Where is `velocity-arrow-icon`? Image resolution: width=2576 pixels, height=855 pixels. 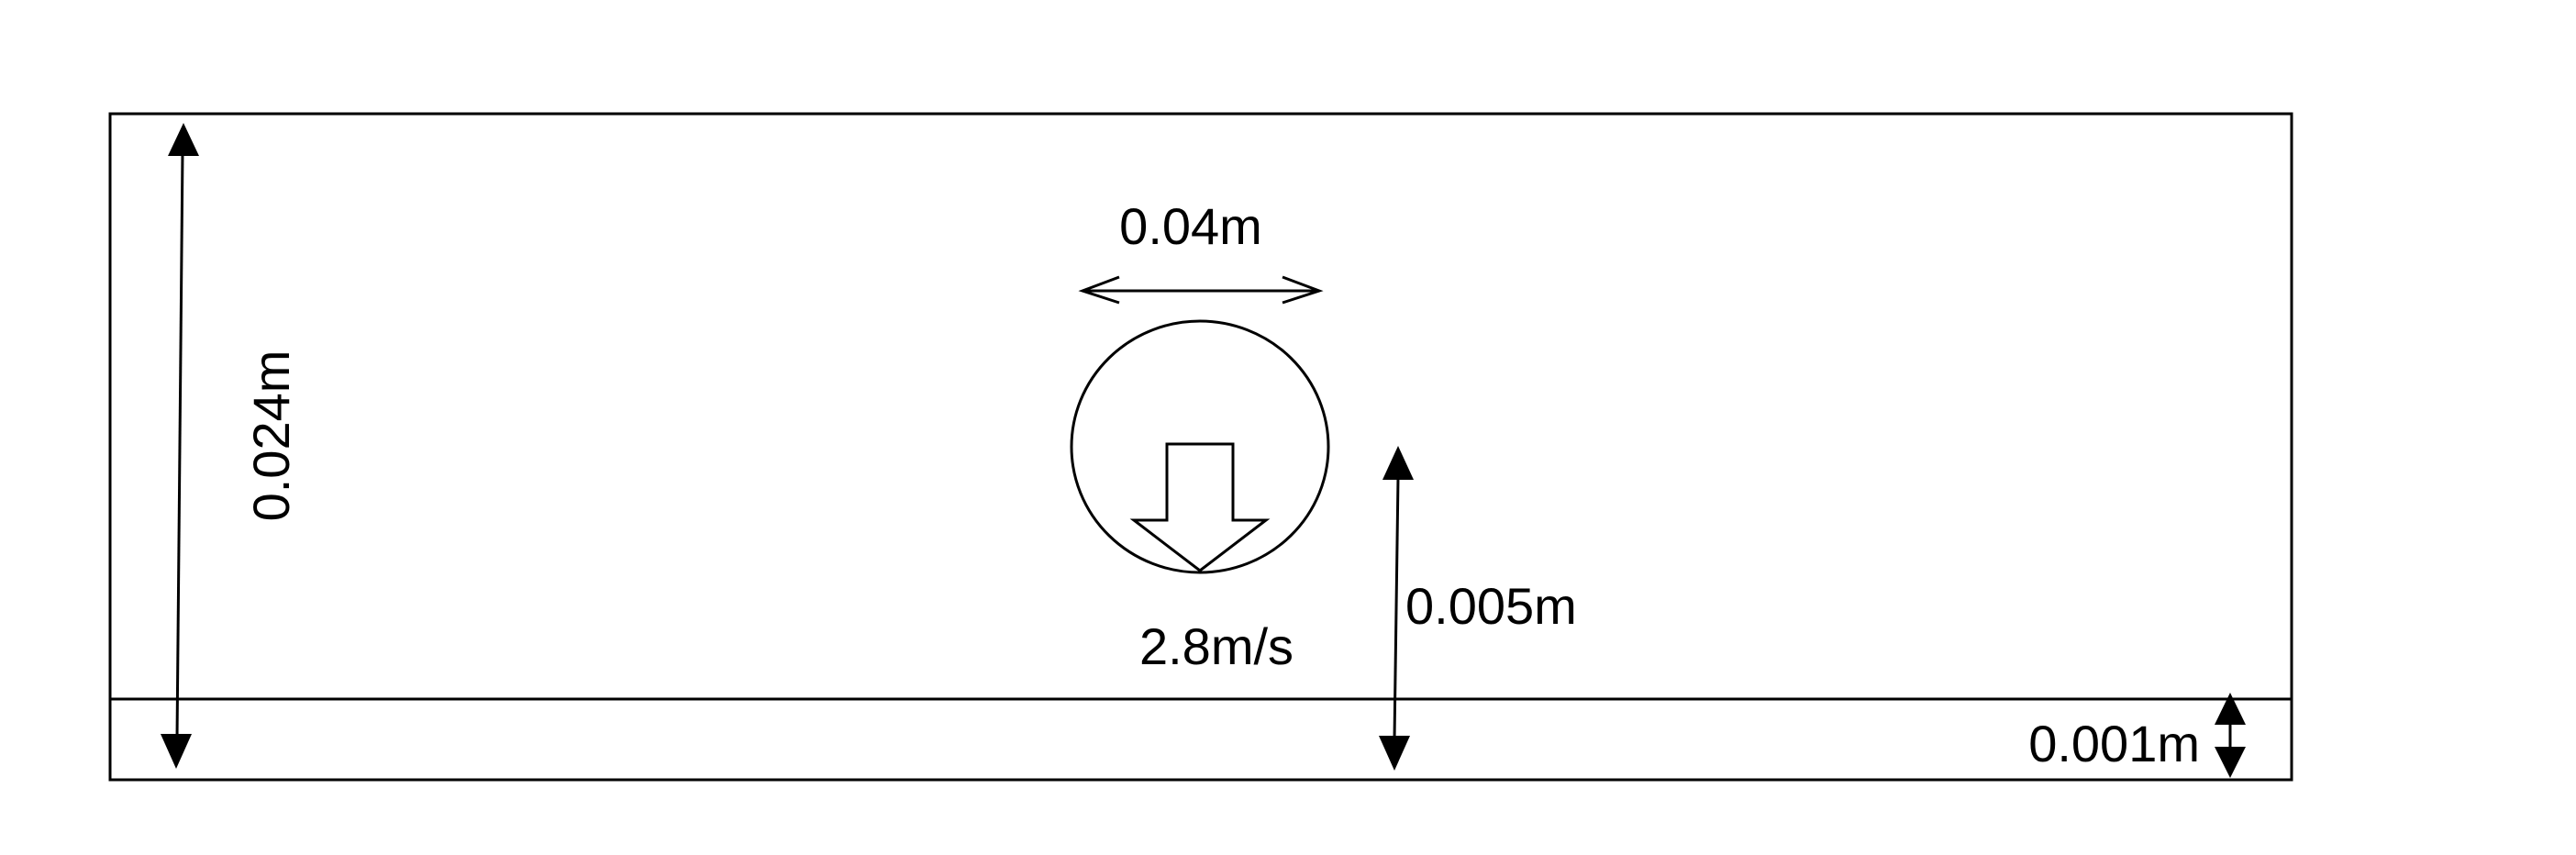 velocity-arrow-icon is located at coordinates (1200, 507).